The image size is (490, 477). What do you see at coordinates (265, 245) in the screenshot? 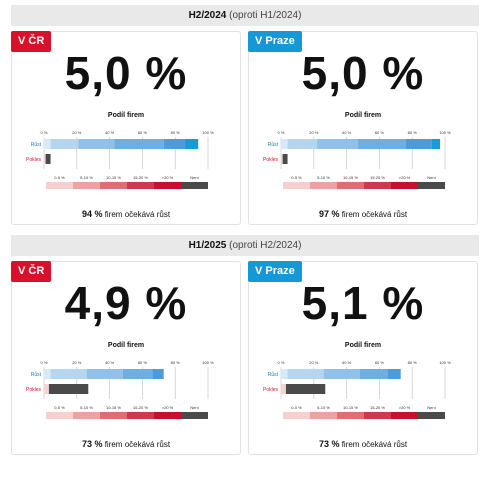
I see `section-comparison: (oproti H2/2024)` at bounding box center [265, 245].